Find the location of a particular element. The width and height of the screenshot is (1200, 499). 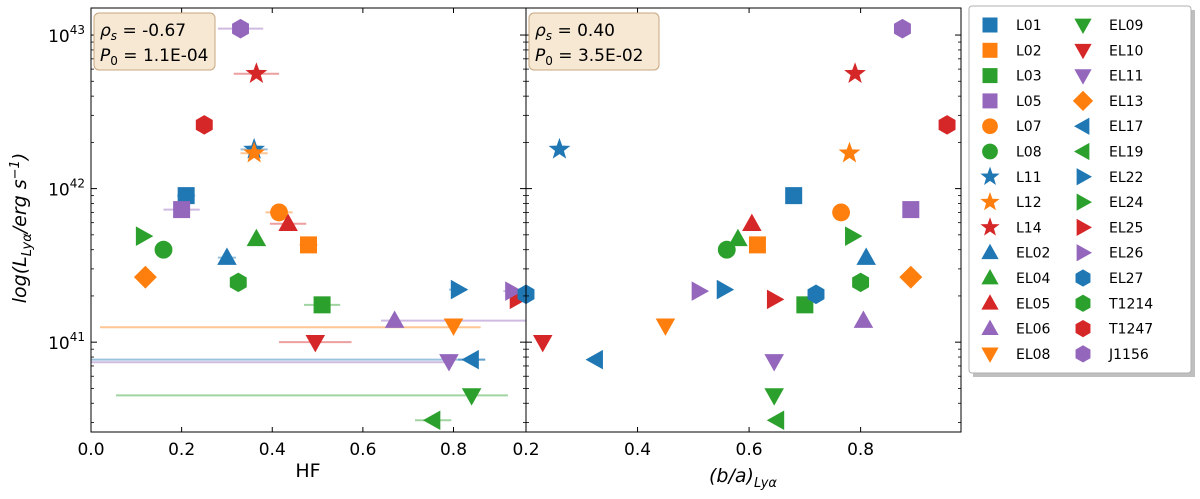

right-x-tick-label: 0.6 is located at coordinates (749, 450).